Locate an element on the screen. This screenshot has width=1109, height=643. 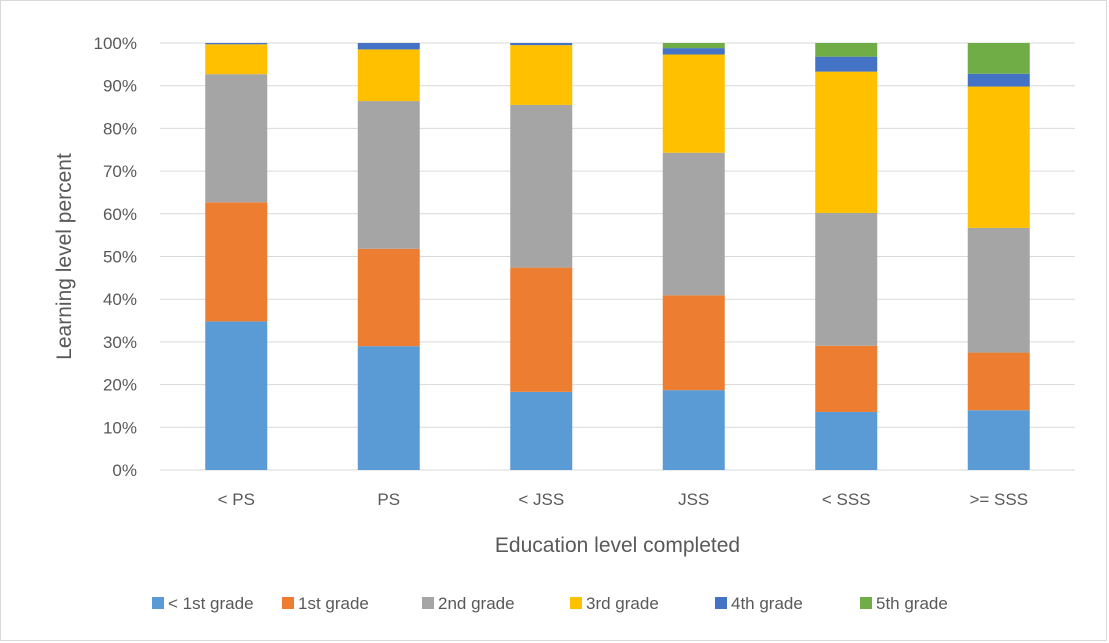
legend-label: < 1st grade is located at coordinates (211, 603).